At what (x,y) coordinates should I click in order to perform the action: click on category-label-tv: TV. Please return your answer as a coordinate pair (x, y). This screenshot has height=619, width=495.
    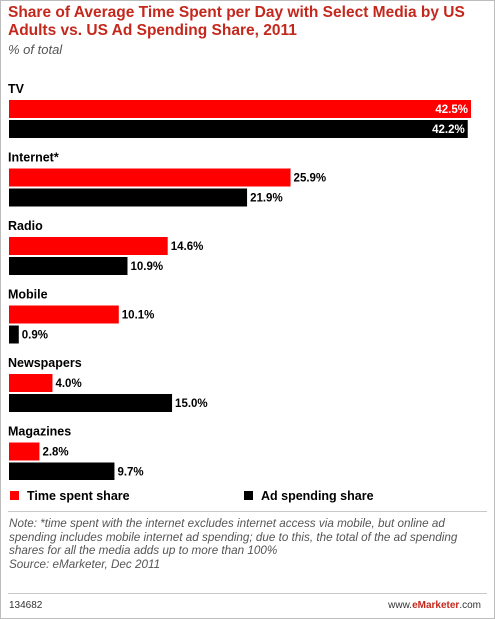
    Looking at the image, I should click on (16, 89).